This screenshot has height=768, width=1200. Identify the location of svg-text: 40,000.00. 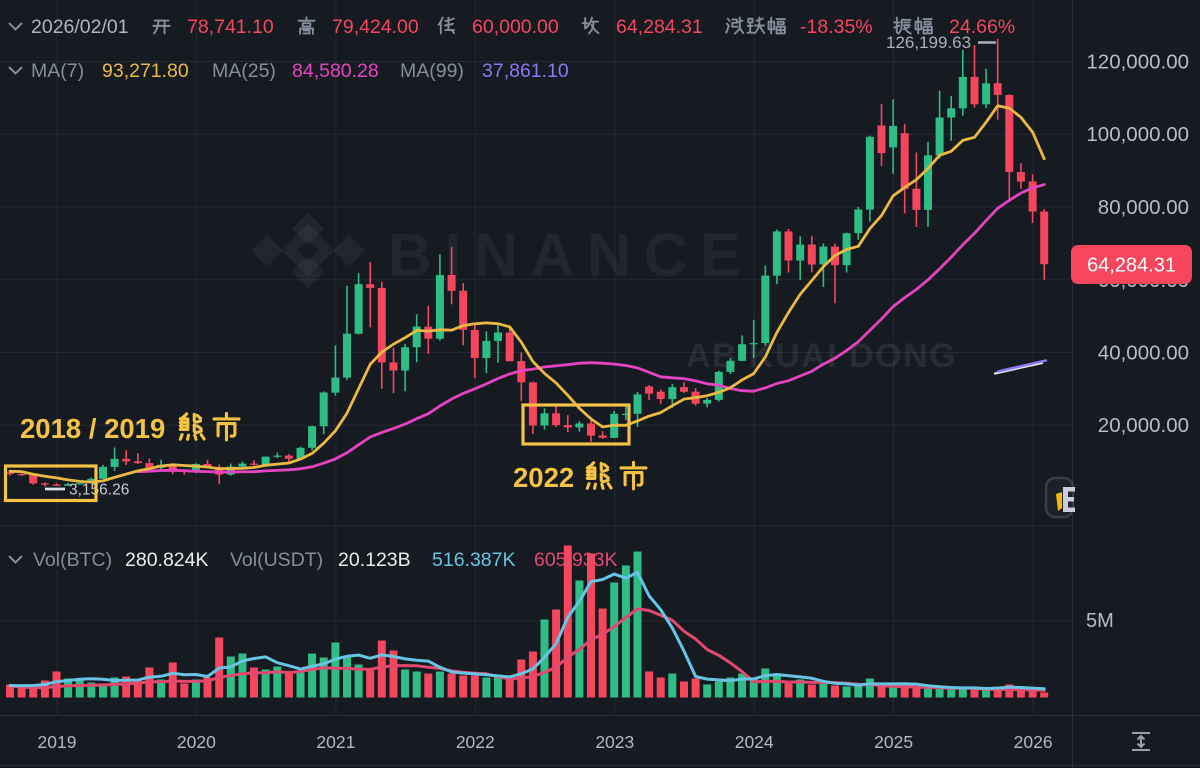
(1143, 353).